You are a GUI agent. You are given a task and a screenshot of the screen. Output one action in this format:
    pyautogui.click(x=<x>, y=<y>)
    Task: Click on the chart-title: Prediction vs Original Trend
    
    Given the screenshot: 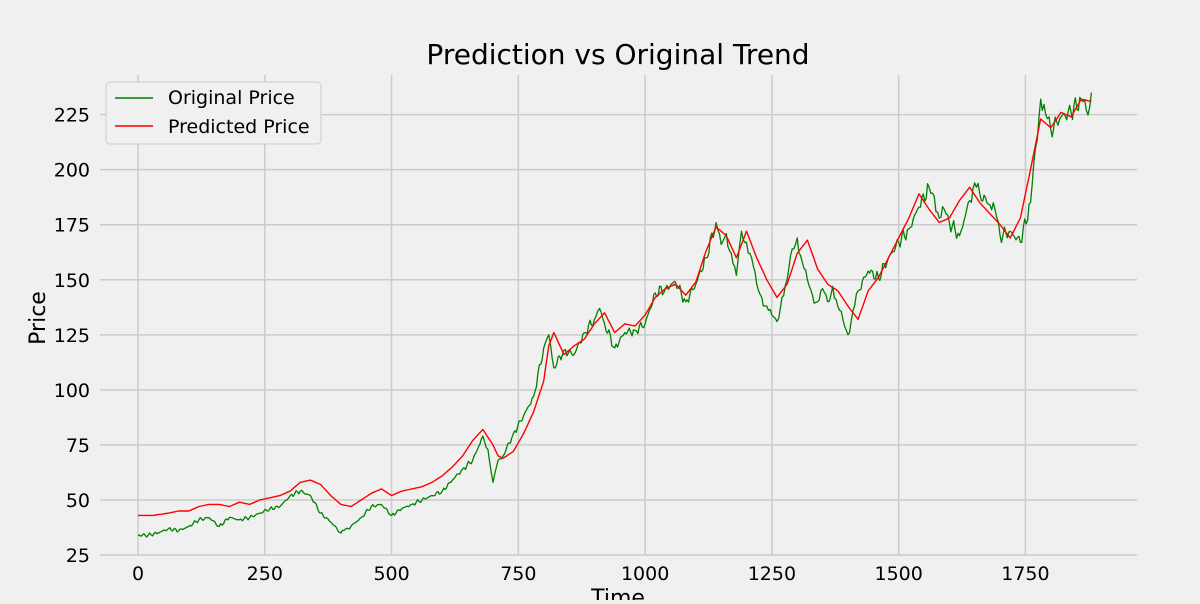 What is the action you would take?
    pyautogui.click(x=617, y=54)
    